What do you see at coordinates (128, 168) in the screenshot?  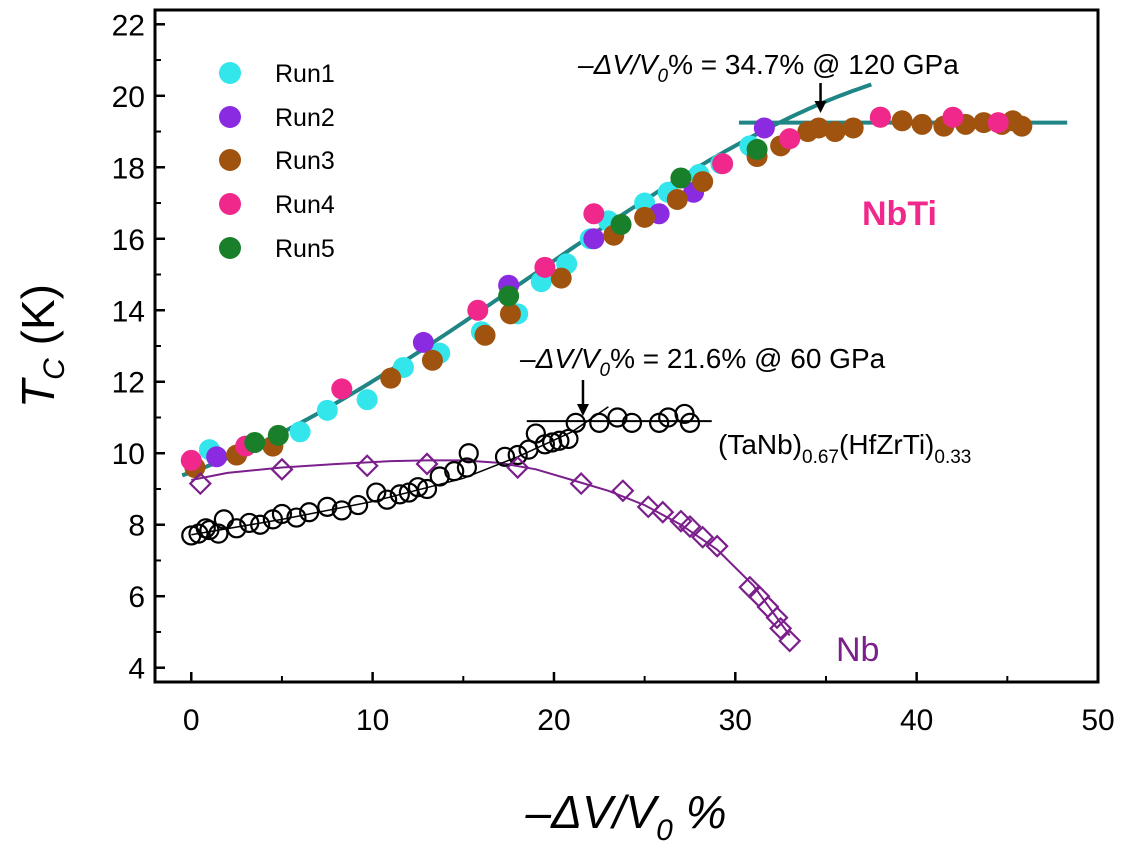 I see `y-tick-label: 18` at bounding box center [128, 168].